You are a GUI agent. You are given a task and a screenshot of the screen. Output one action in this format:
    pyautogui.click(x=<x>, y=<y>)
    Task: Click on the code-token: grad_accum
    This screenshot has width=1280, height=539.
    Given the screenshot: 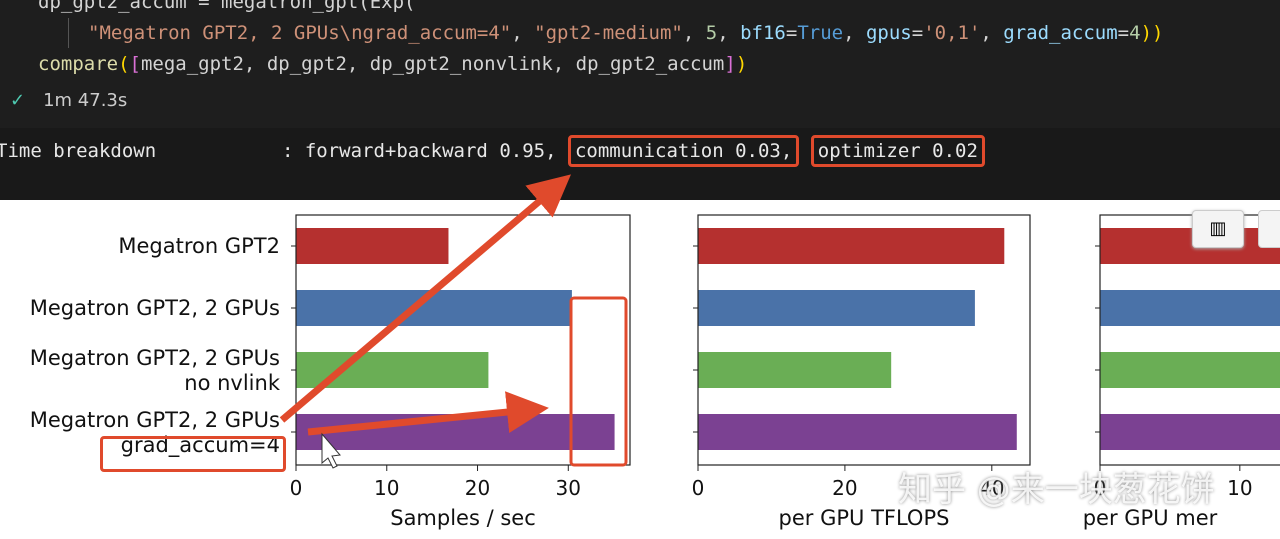 What is the action you would take?
    pyautogui.click(x=1060, y=33)
    